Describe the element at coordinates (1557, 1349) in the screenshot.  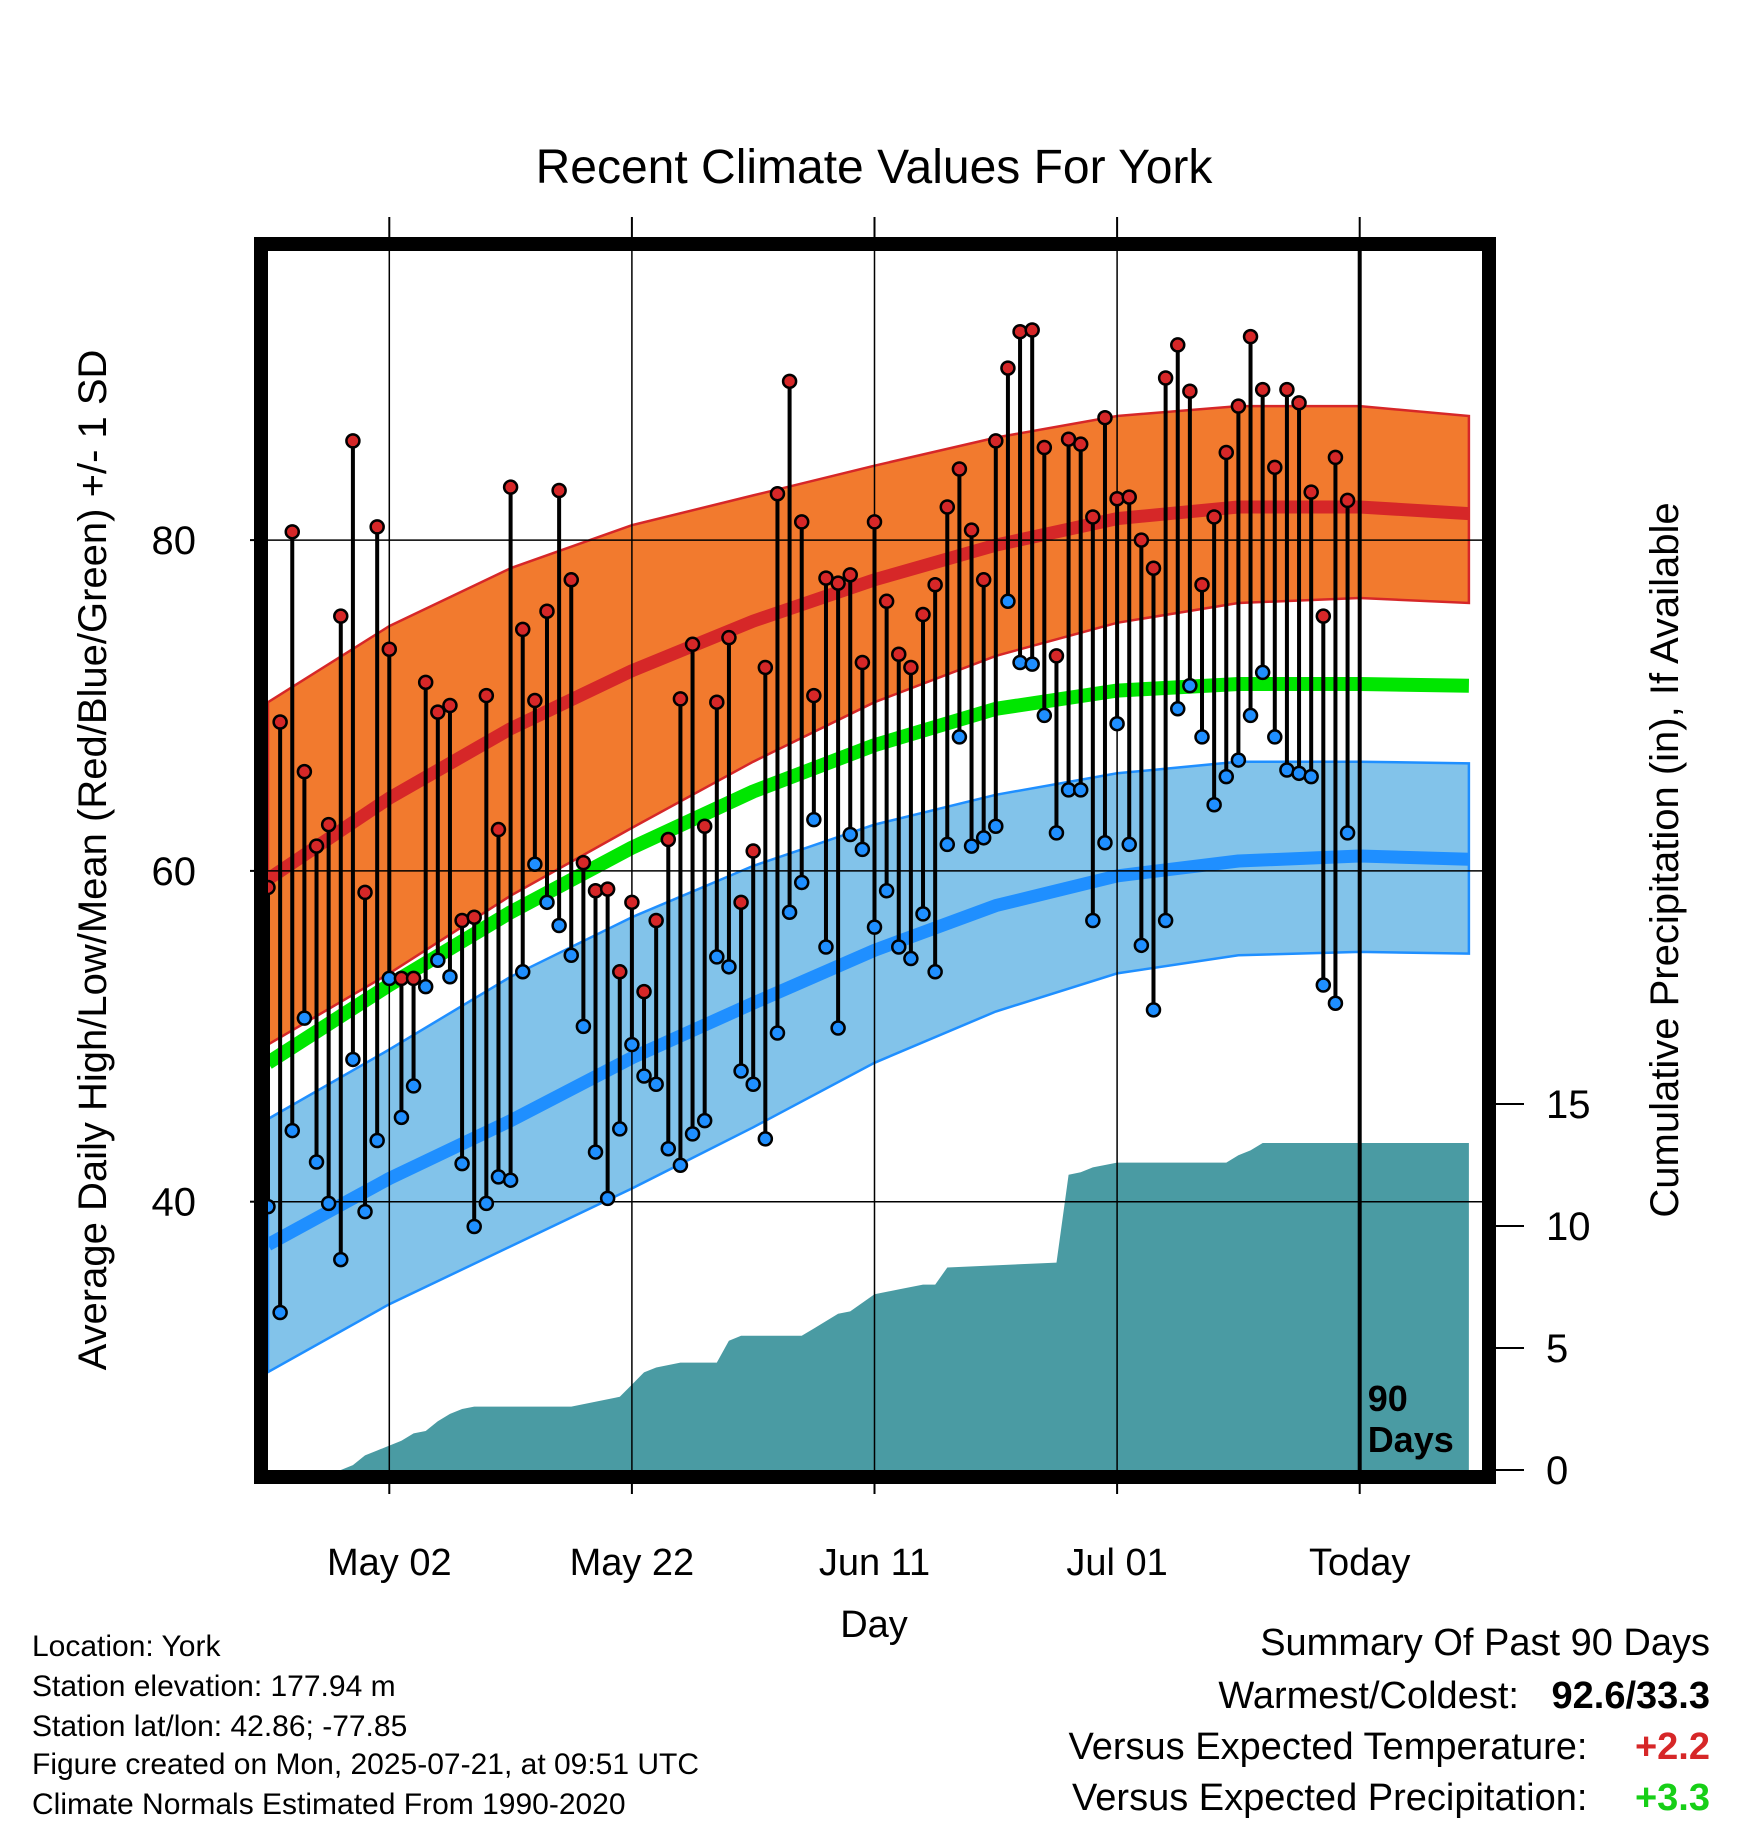
I see `y2-tick-label: 5` at that location.